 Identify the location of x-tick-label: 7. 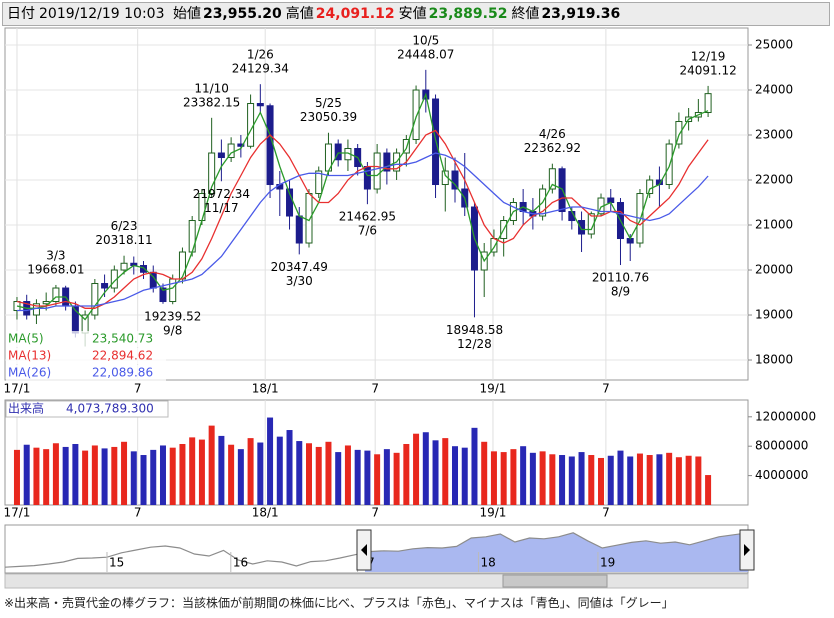
(606, 513).